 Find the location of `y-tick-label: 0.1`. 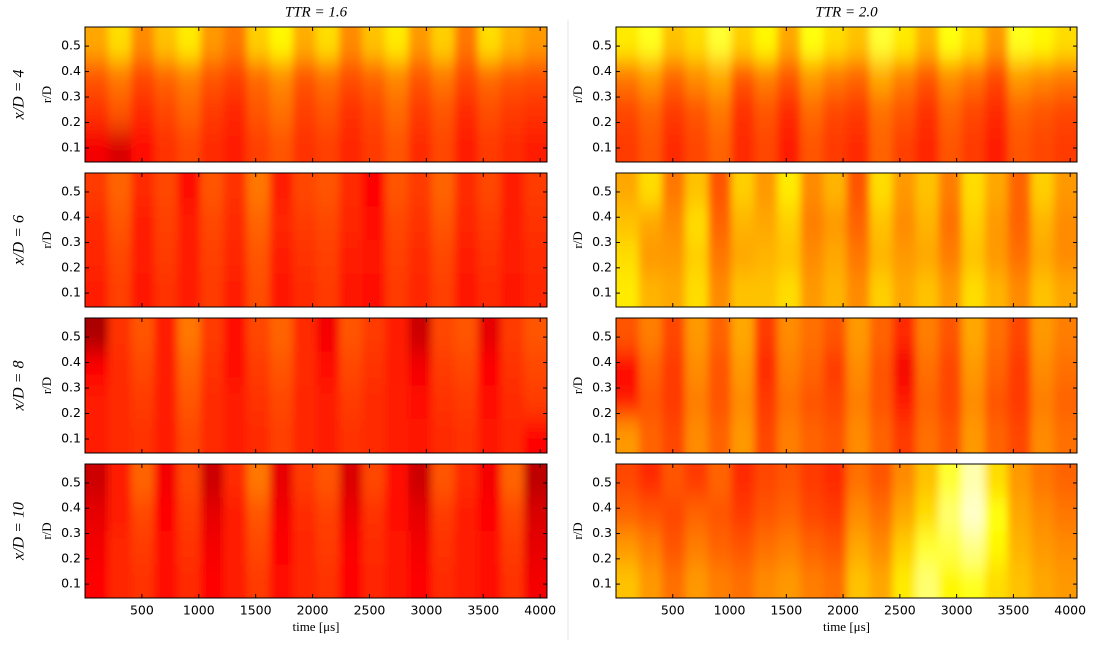

y-tick-label: 0.1 is located at coordinates (602, 583).